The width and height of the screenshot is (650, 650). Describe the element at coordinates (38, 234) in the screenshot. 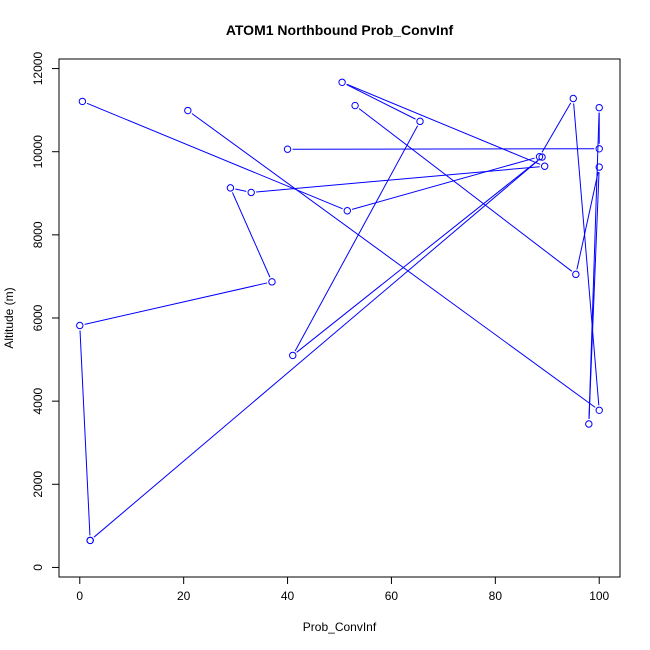

I see `y-tick-label: 8000` at that location.